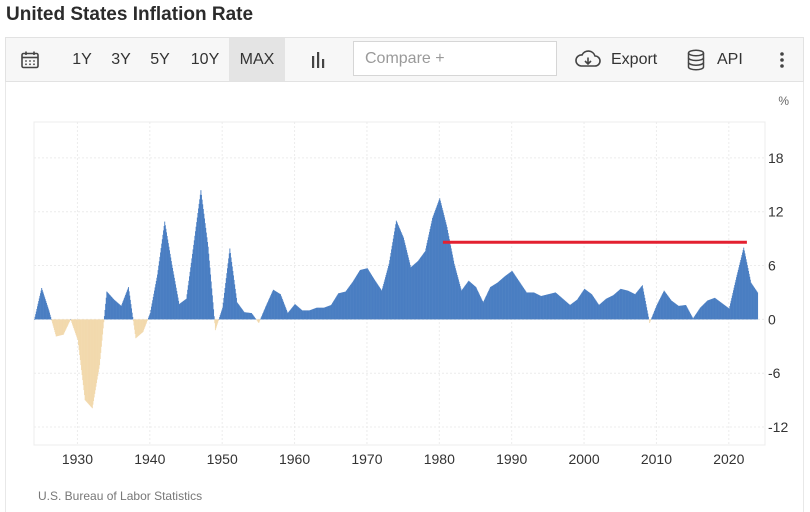 This screenshot has width=810, height=512. What do you see at coordinates (696, 59) in the screenshot?
I see `database-icon` at bounding box center [696, 59].